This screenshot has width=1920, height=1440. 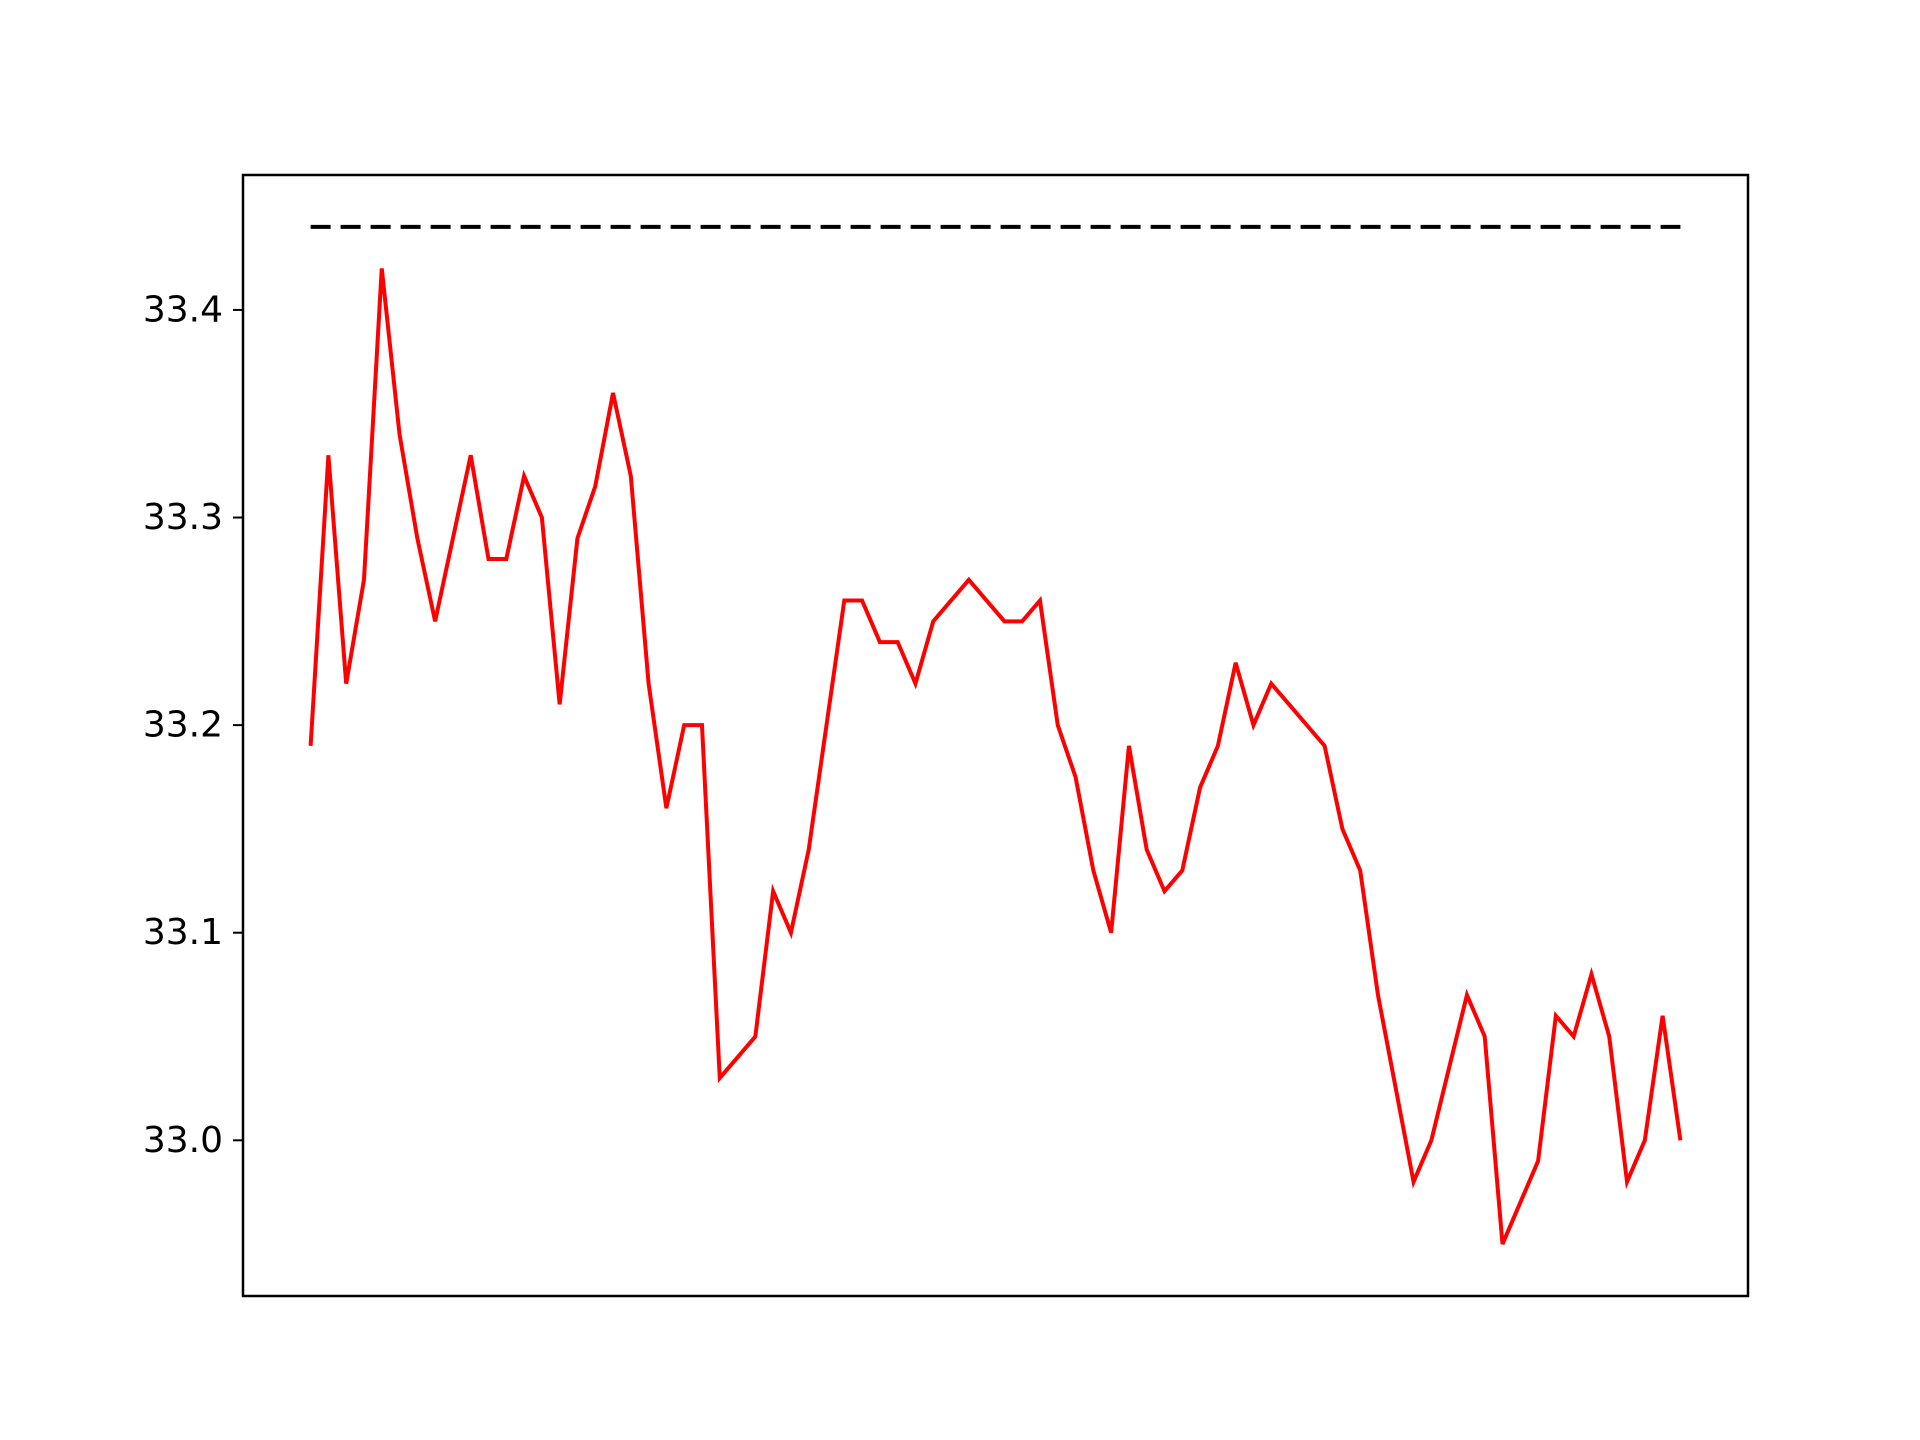 I want to click on y-tick-label: 33.0, so click(x=183, y=1140).